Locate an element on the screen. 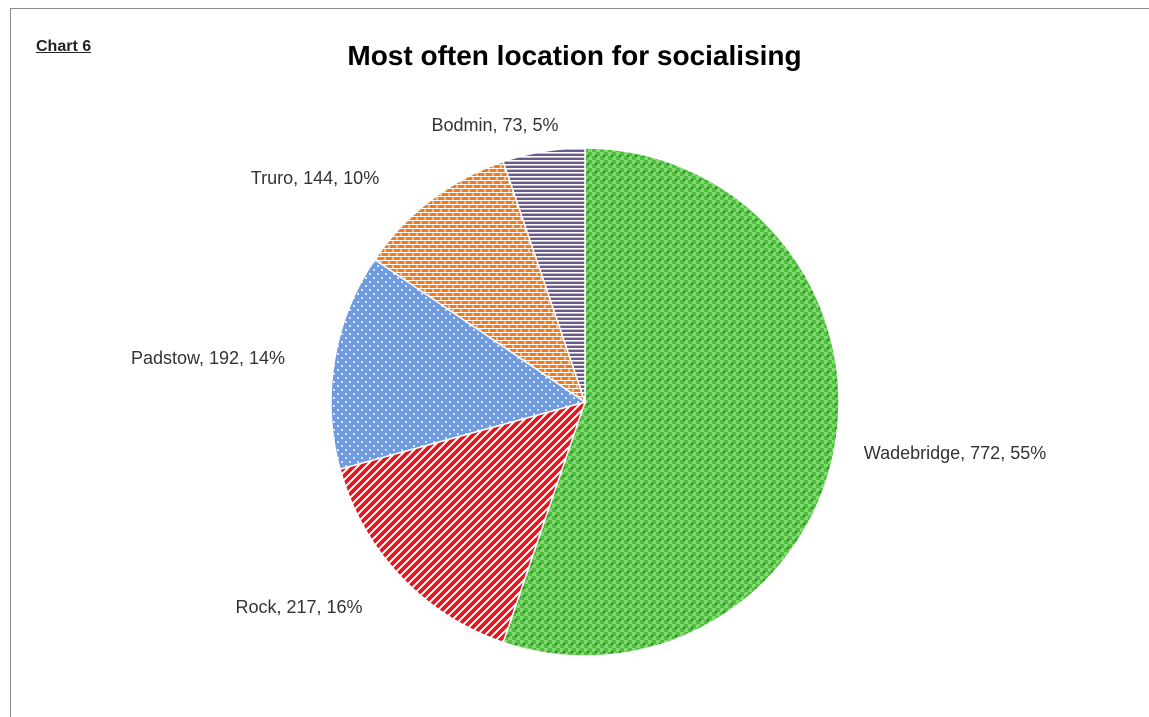 The width and height of the screenshot is (1149, 717). data-label: Wadebridge, 772, 55% is located at coordinates (955, 453).